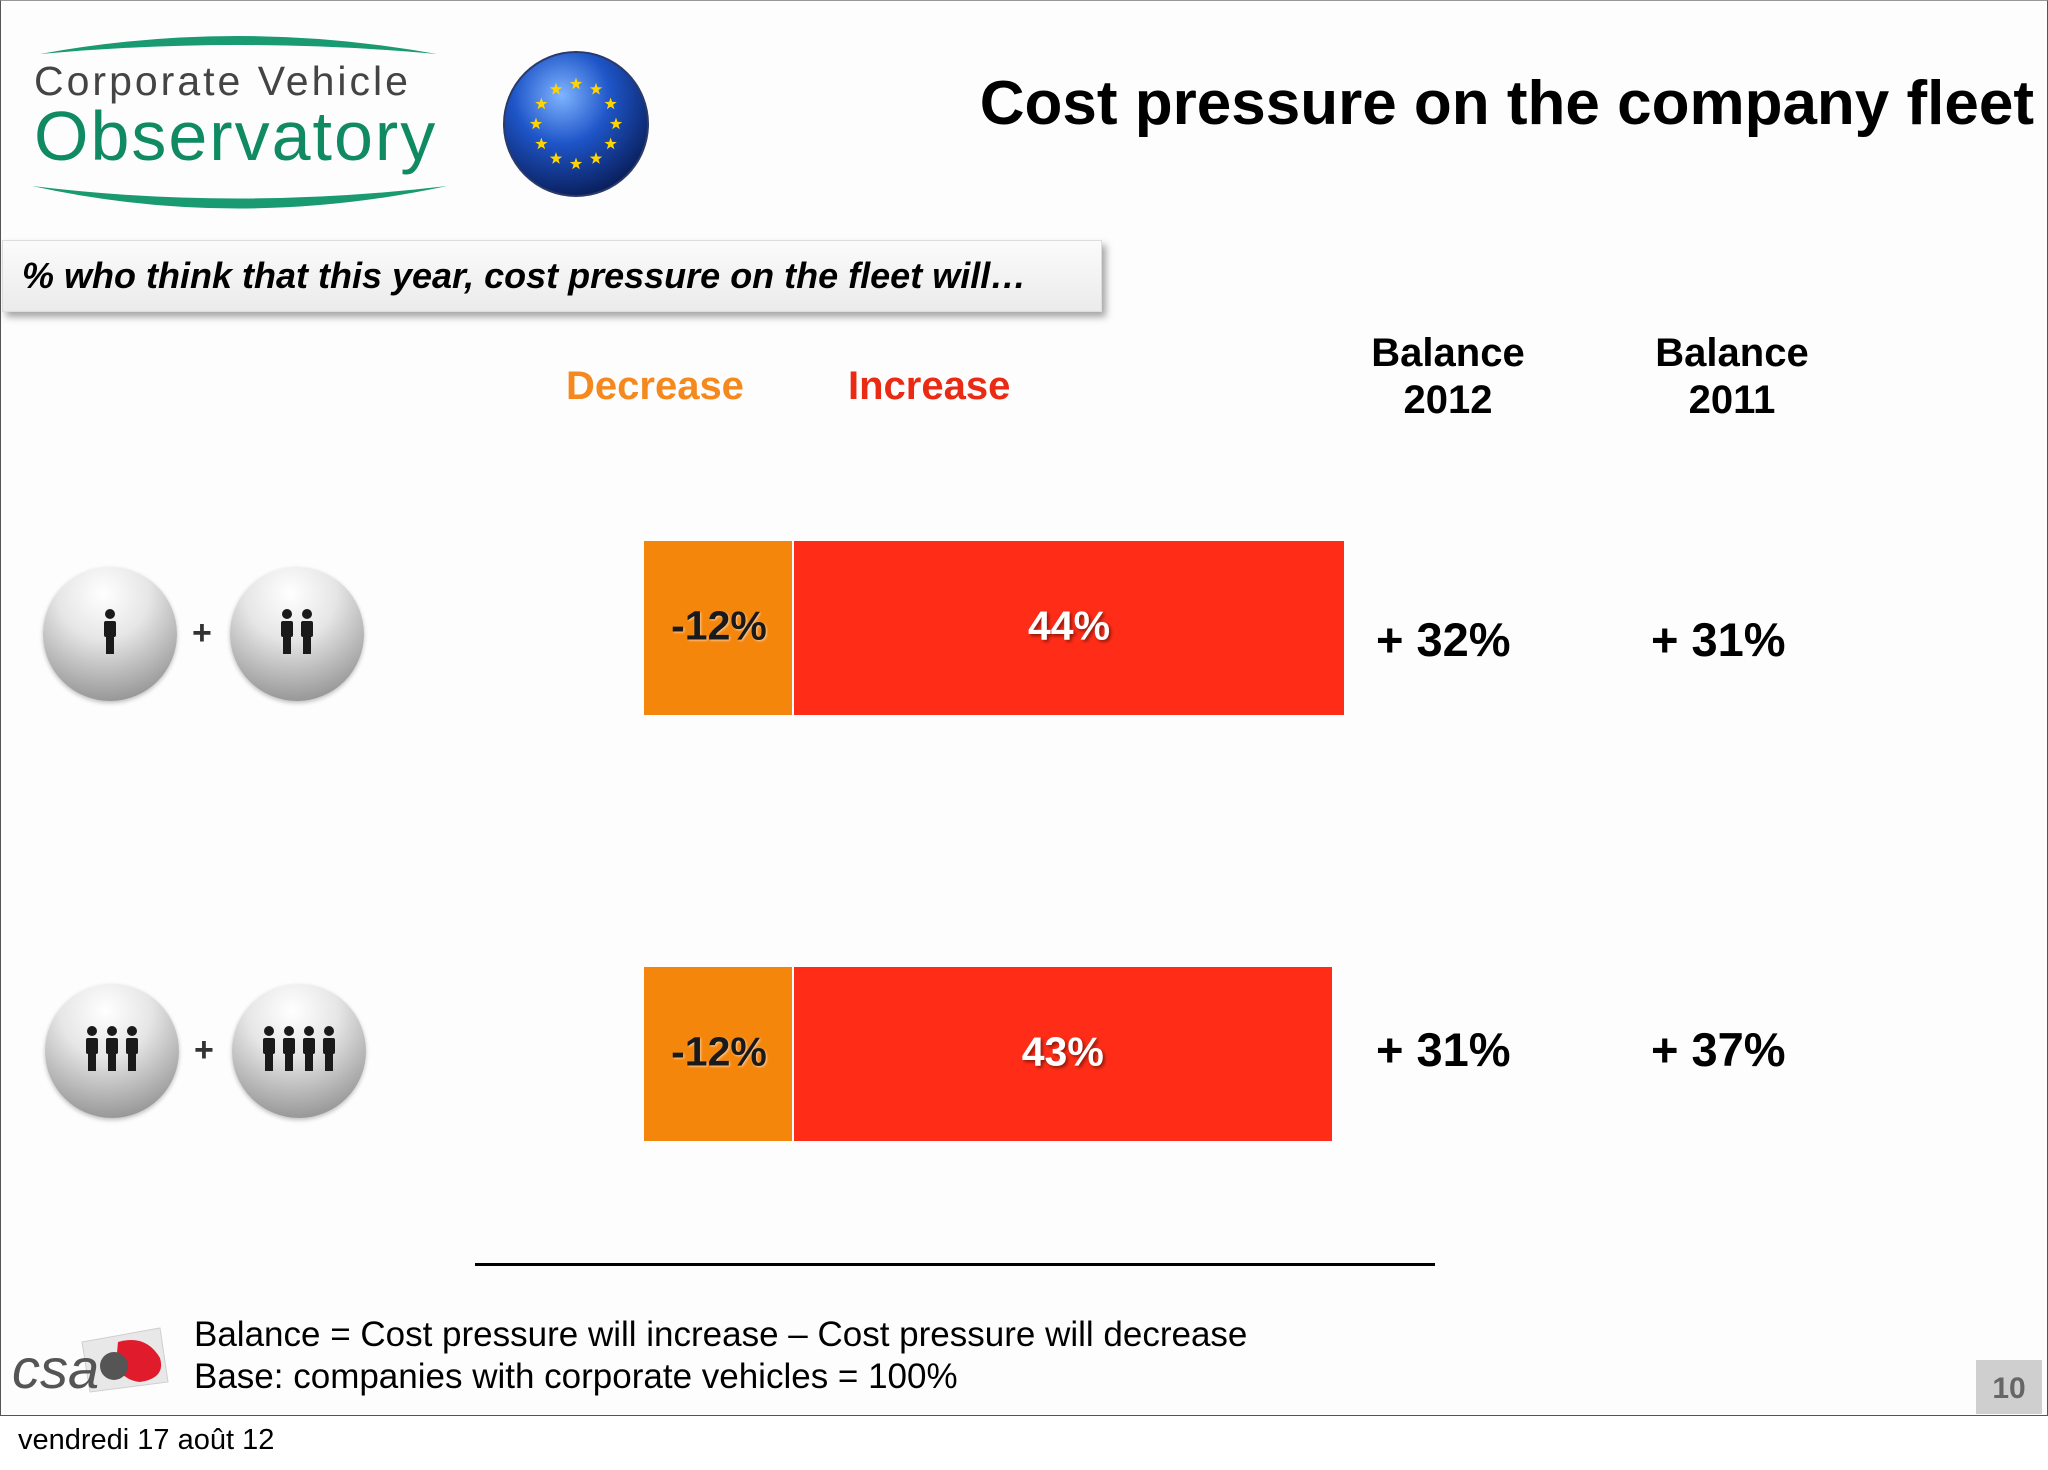 The image size is (2048, 1470). What do you see at coordinates (1718, 1049) in the screenshot?
I see `balance-2011-value: + 37%` at bounding box center [1718, 1049].